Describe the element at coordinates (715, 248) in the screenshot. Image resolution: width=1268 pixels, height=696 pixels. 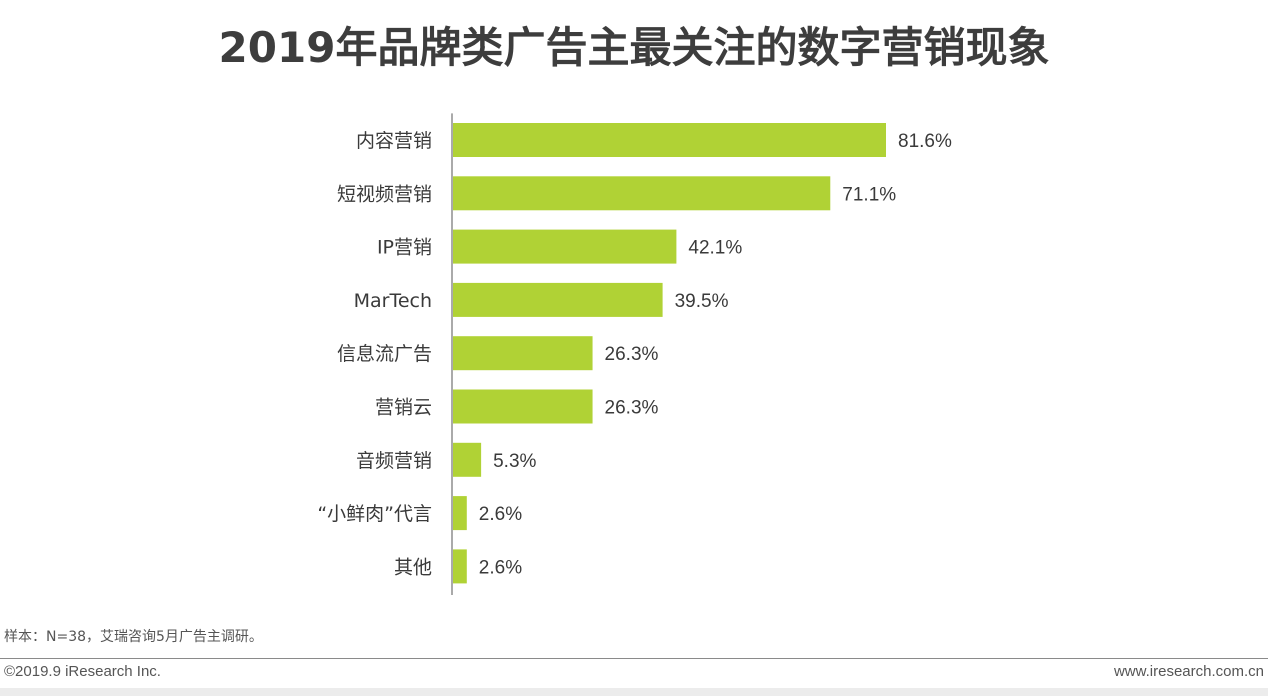
I see `value-label-2: 42.1%` at that location.